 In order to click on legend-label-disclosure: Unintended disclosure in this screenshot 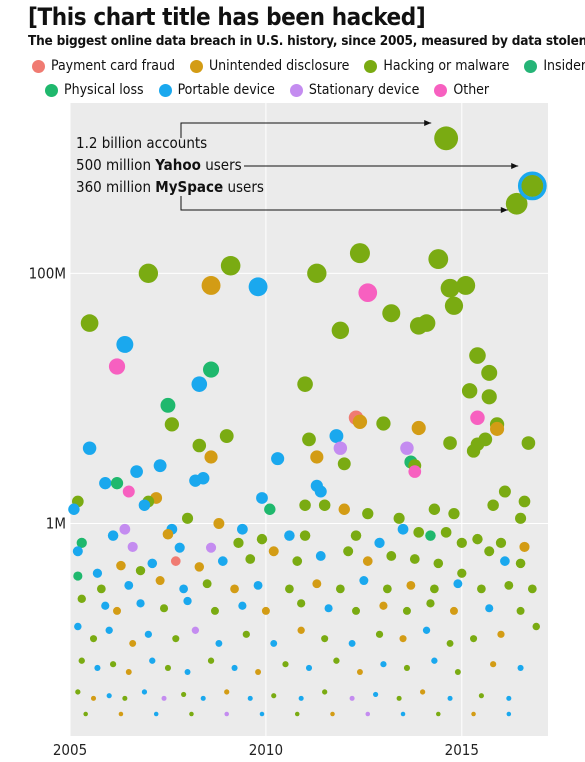, I will do `click(279, 66)`.